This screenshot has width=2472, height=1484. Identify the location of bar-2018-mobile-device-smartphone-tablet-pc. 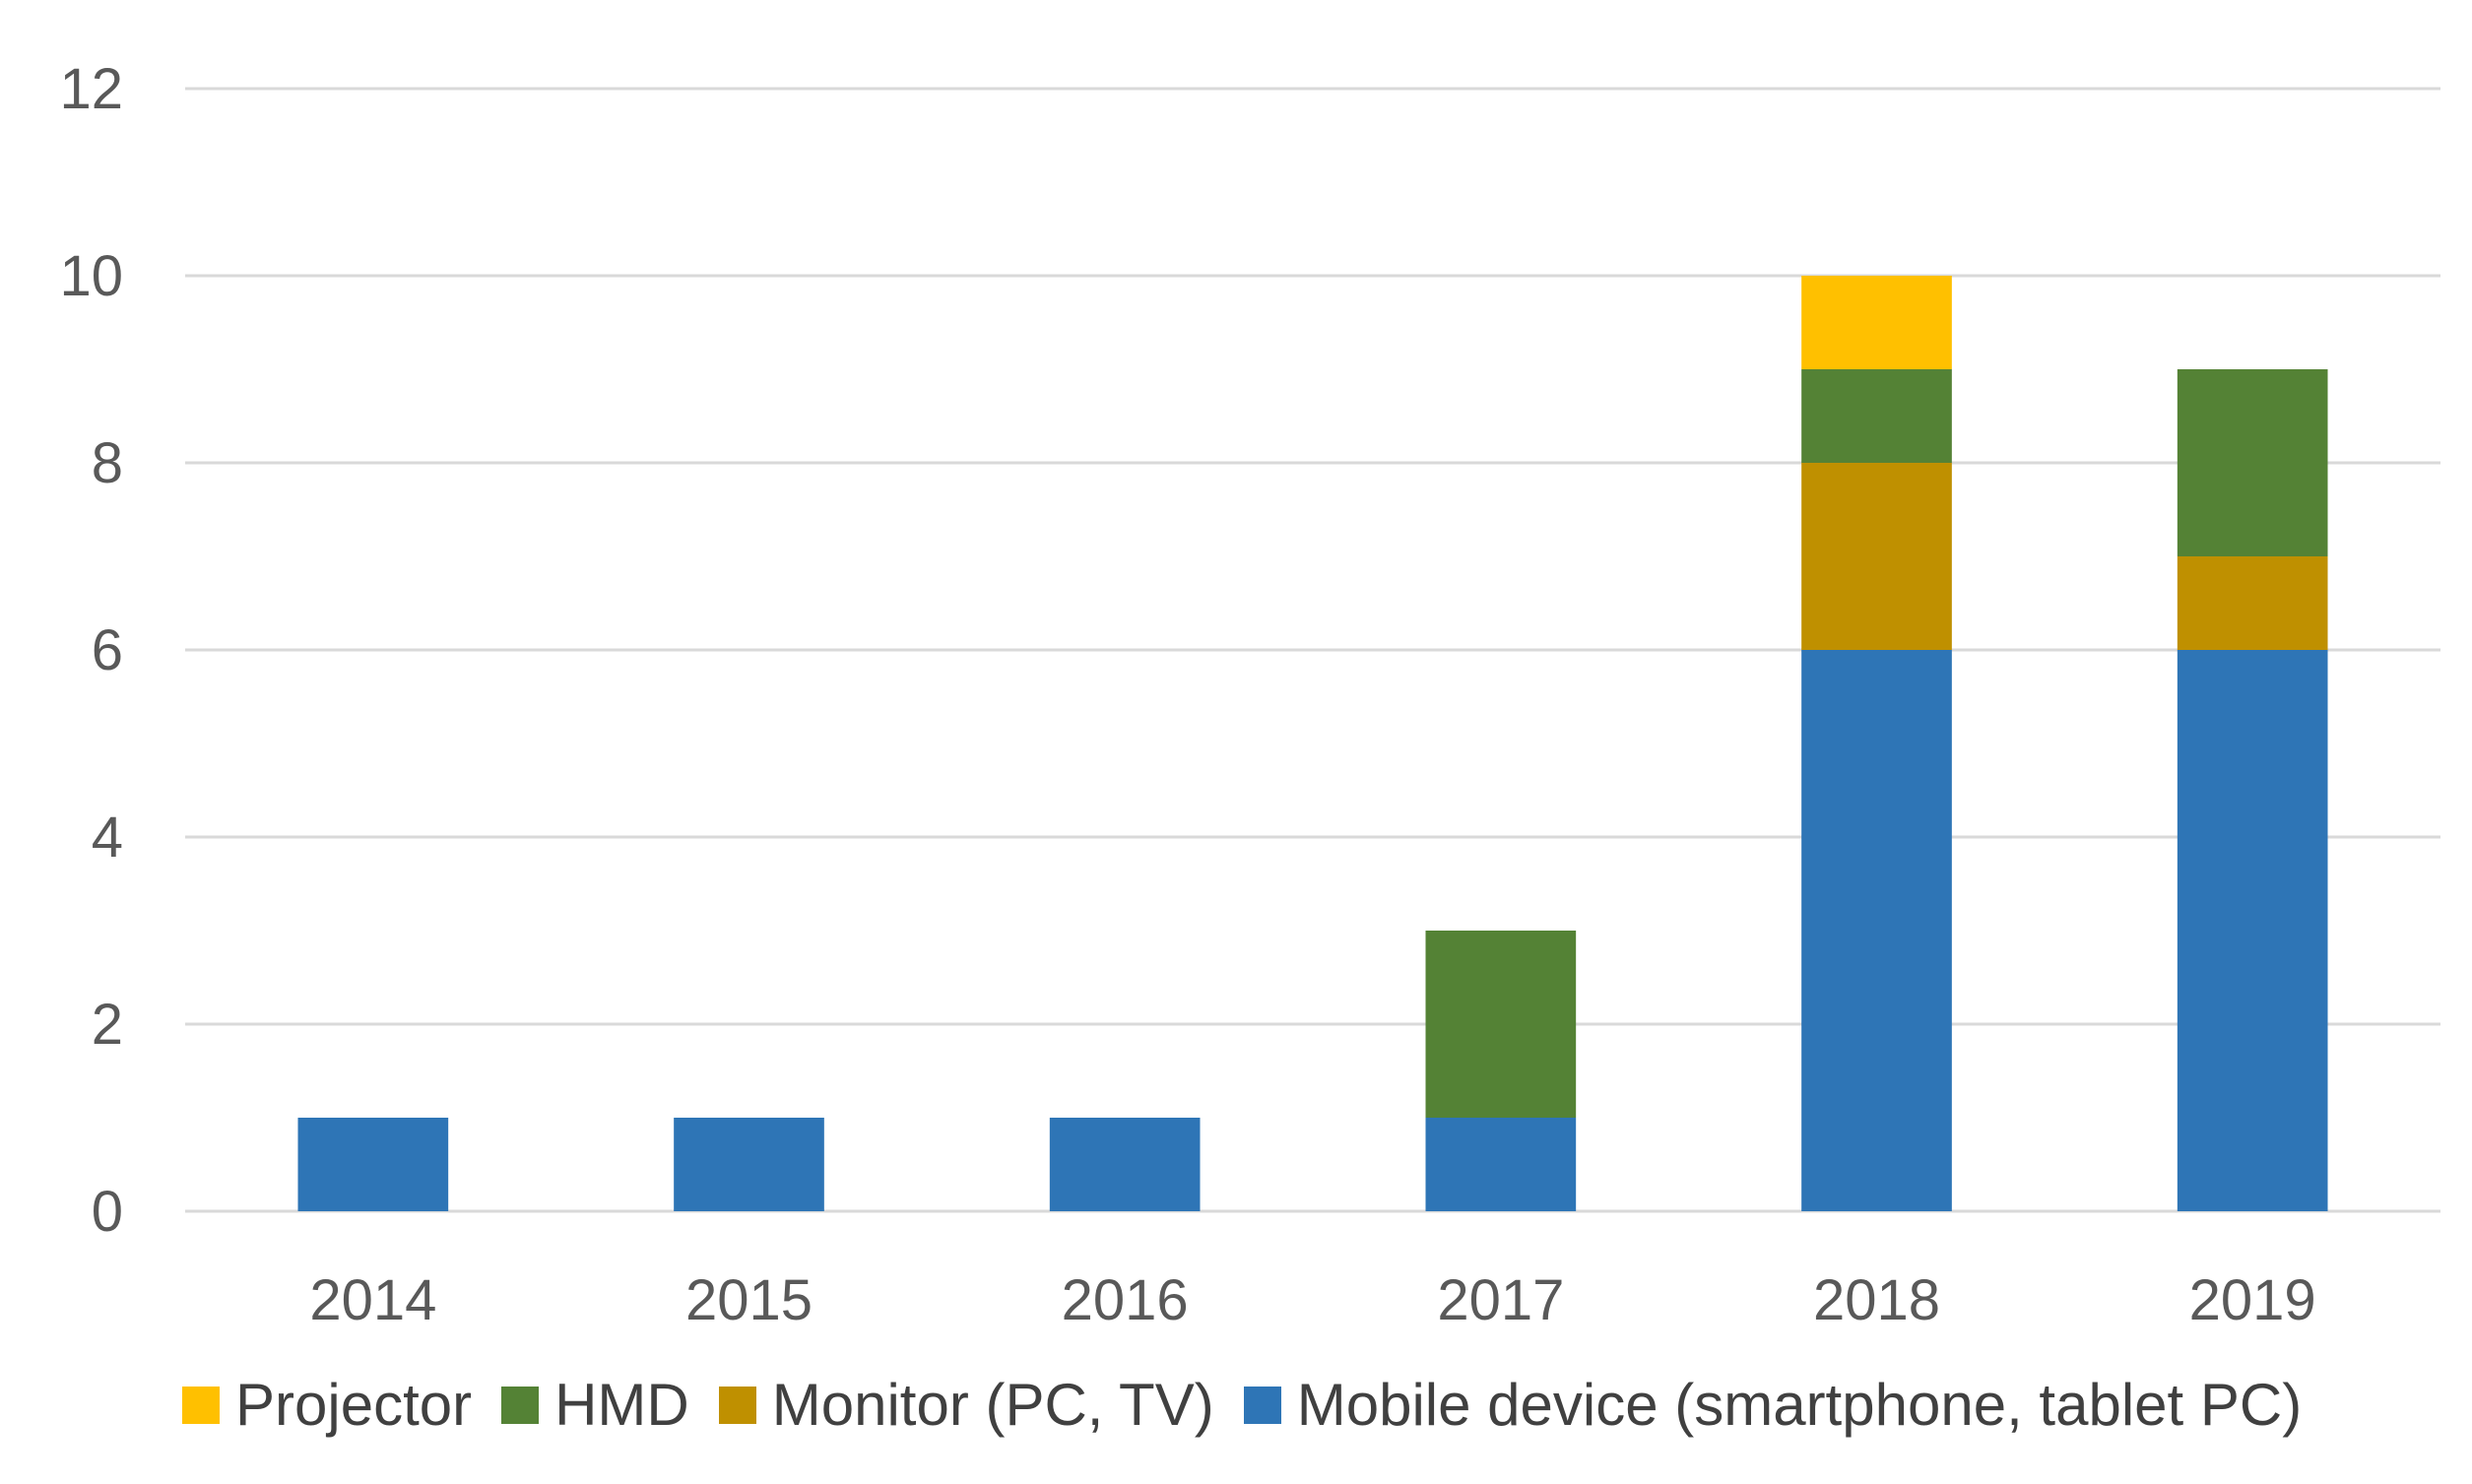
(1876, 930).